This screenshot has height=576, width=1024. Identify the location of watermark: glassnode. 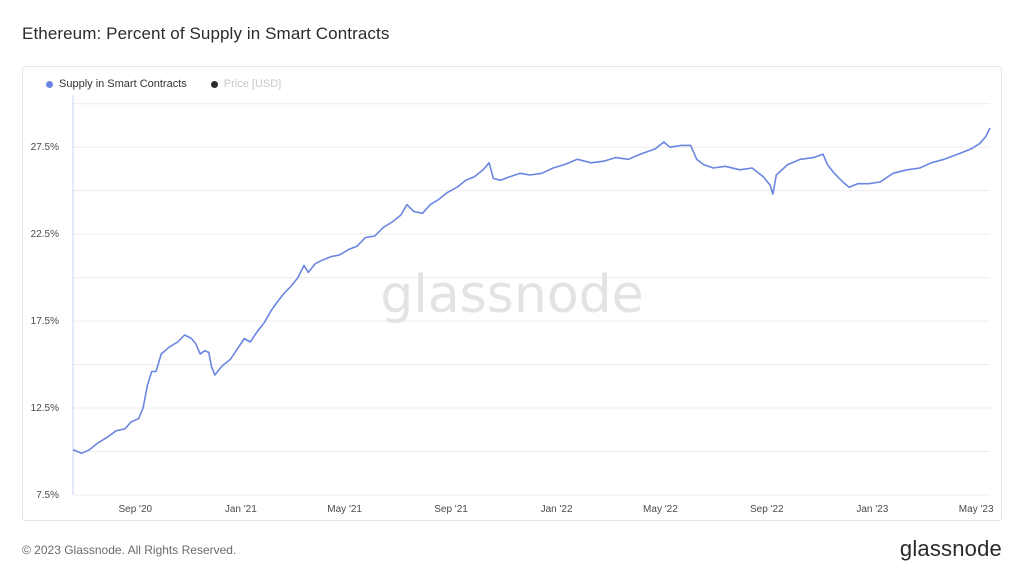
(511, 295).